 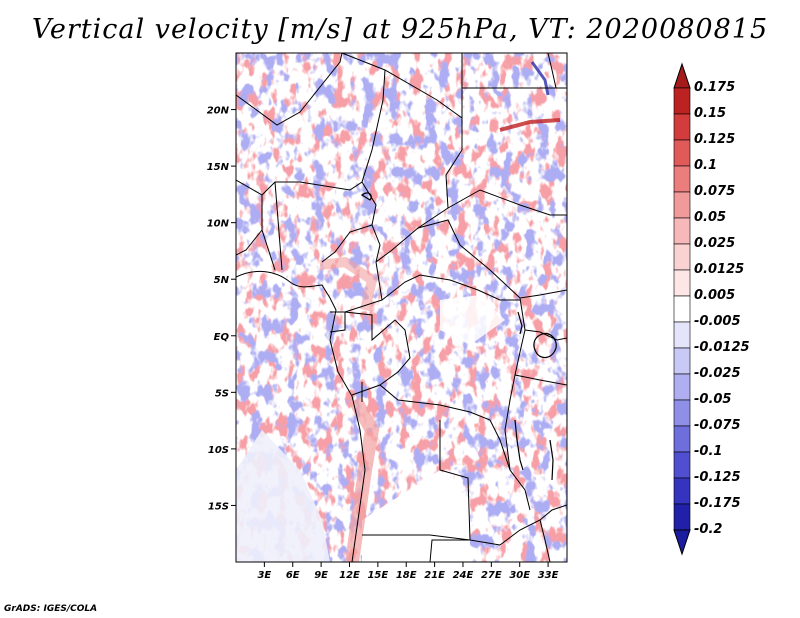 What do you see at coordinates (278, 226) in the screenshot?
I see `border-benin` at bounding box center [278, 226].